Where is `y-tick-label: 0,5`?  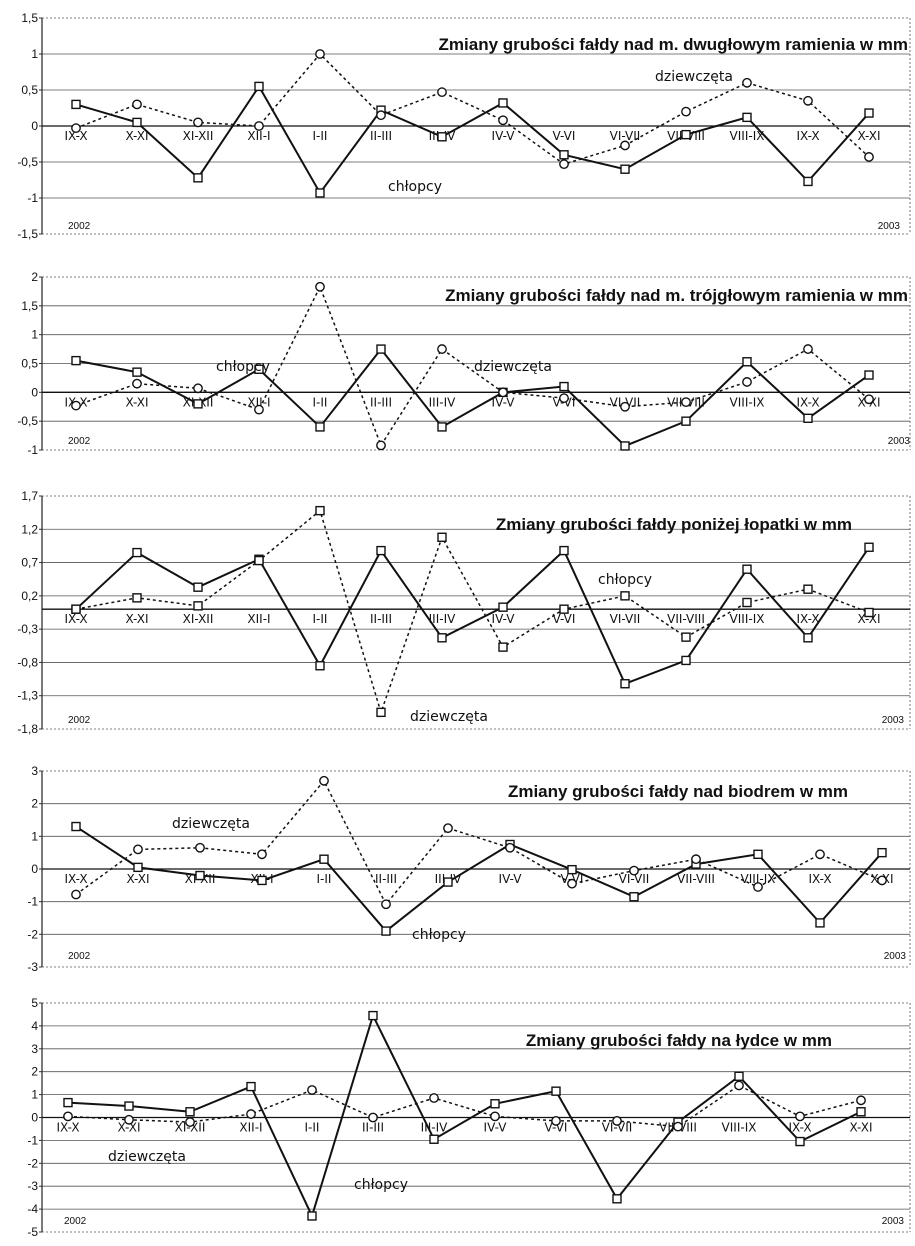
y-tick-label: 0,5 is located at coordinates (29, 90).